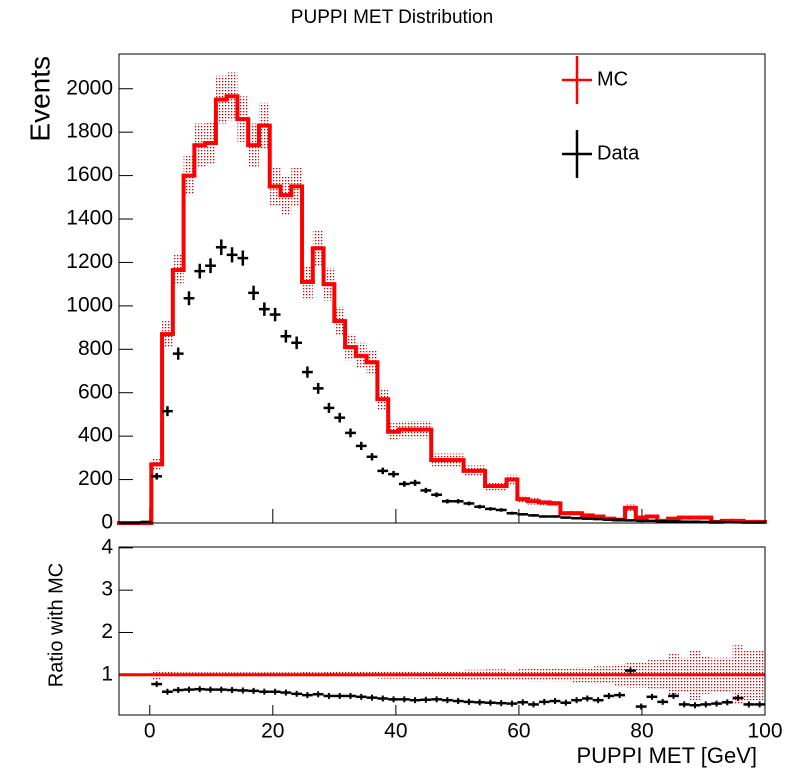 The height and width of the screenshot is (772, 796). What do you see at coordinates (518, 731) in the screenshot?
I see `x-tick-label: 60` at bounding box center [518, 731].